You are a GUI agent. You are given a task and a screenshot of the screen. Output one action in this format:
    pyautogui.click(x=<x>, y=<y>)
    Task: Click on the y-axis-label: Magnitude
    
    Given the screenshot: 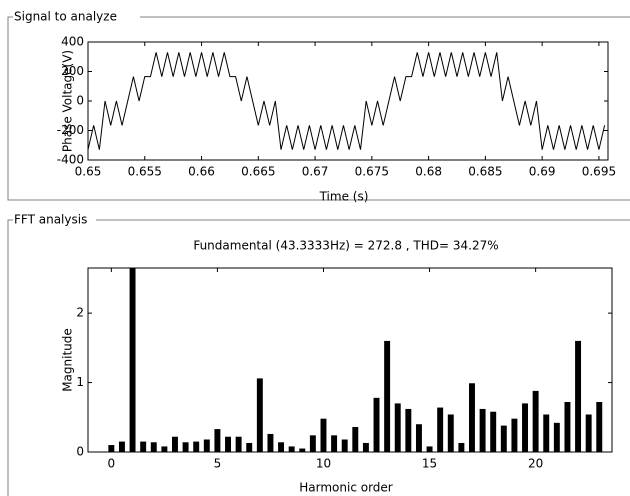 What is the action you would take?
    pyautogui.click(x=68, y=360)
    